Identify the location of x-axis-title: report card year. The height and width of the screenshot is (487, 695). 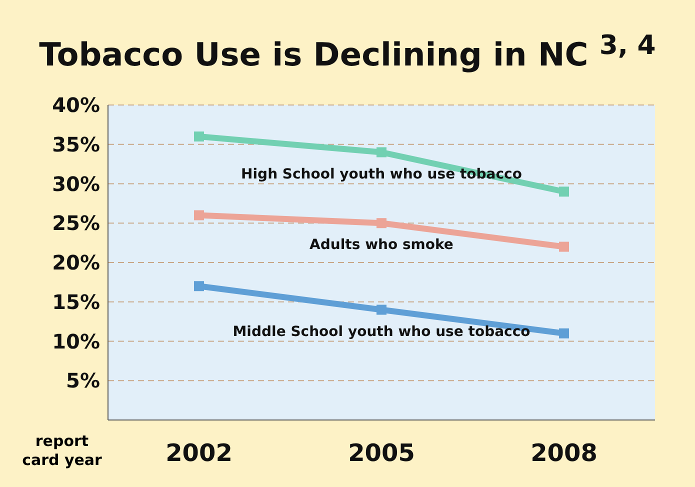
(62, 451).